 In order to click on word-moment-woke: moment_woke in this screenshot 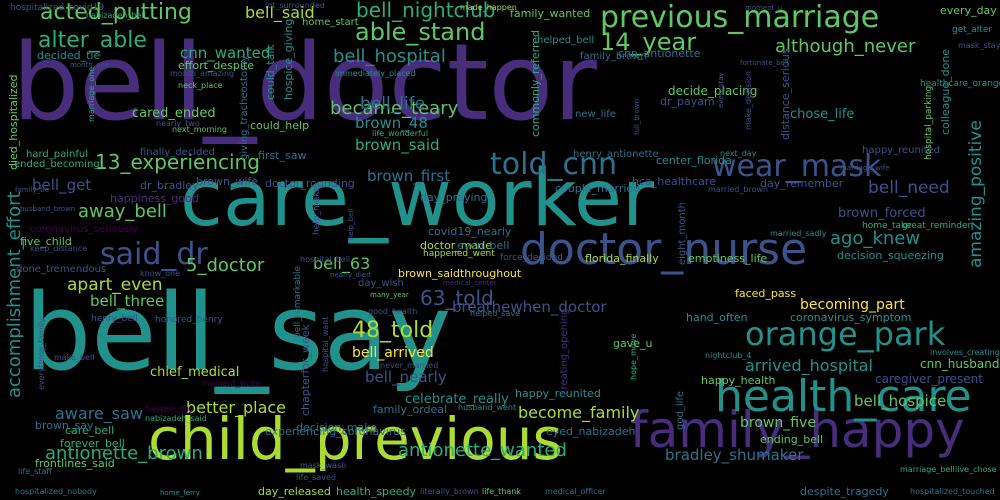, I will do `click(231, 383)`.